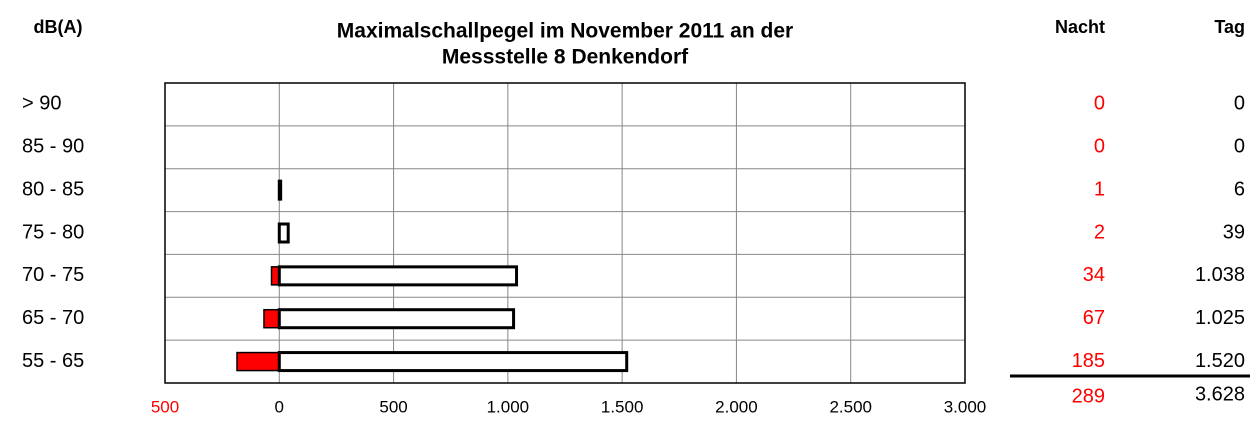 This screenshot has height=423, width=1257. I want to click on y-tick-label: 85 - 90, so click(53, 147).